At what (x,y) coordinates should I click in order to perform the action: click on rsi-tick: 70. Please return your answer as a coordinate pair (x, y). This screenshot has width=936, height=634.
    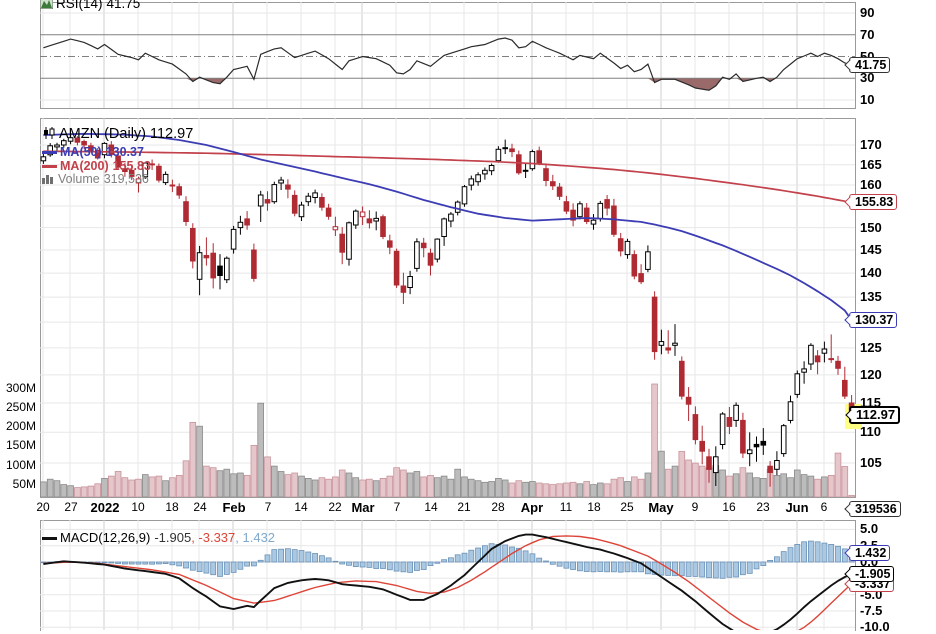
    Looking at the image, I should click on (867, 34).